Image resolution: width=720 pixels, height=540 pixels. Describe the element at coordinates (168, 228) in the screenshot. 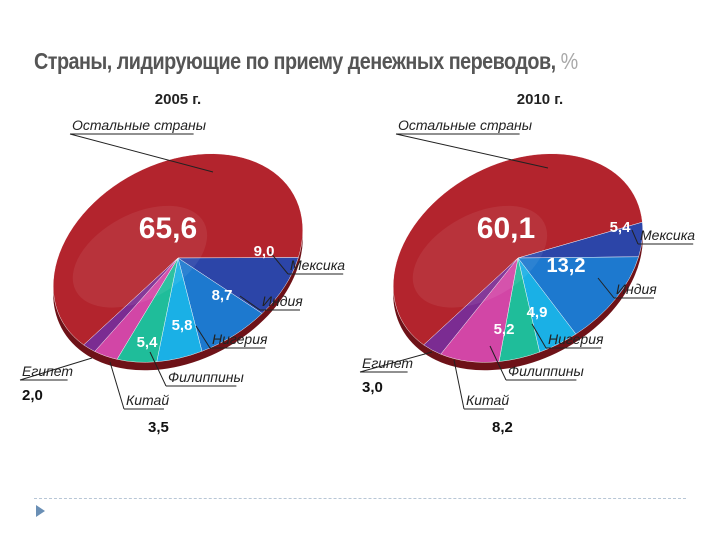

I see `value-label: 65,6` at that location.